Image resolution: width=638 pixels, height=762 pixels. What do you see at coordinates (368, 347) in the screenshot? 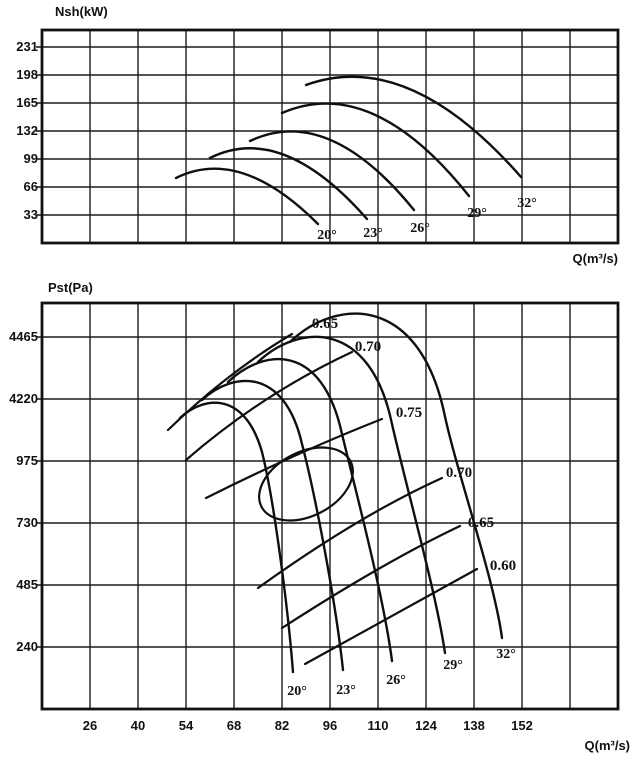
I see `efficiency-label-070-left: 0.70` at bounding box center [368, 347].